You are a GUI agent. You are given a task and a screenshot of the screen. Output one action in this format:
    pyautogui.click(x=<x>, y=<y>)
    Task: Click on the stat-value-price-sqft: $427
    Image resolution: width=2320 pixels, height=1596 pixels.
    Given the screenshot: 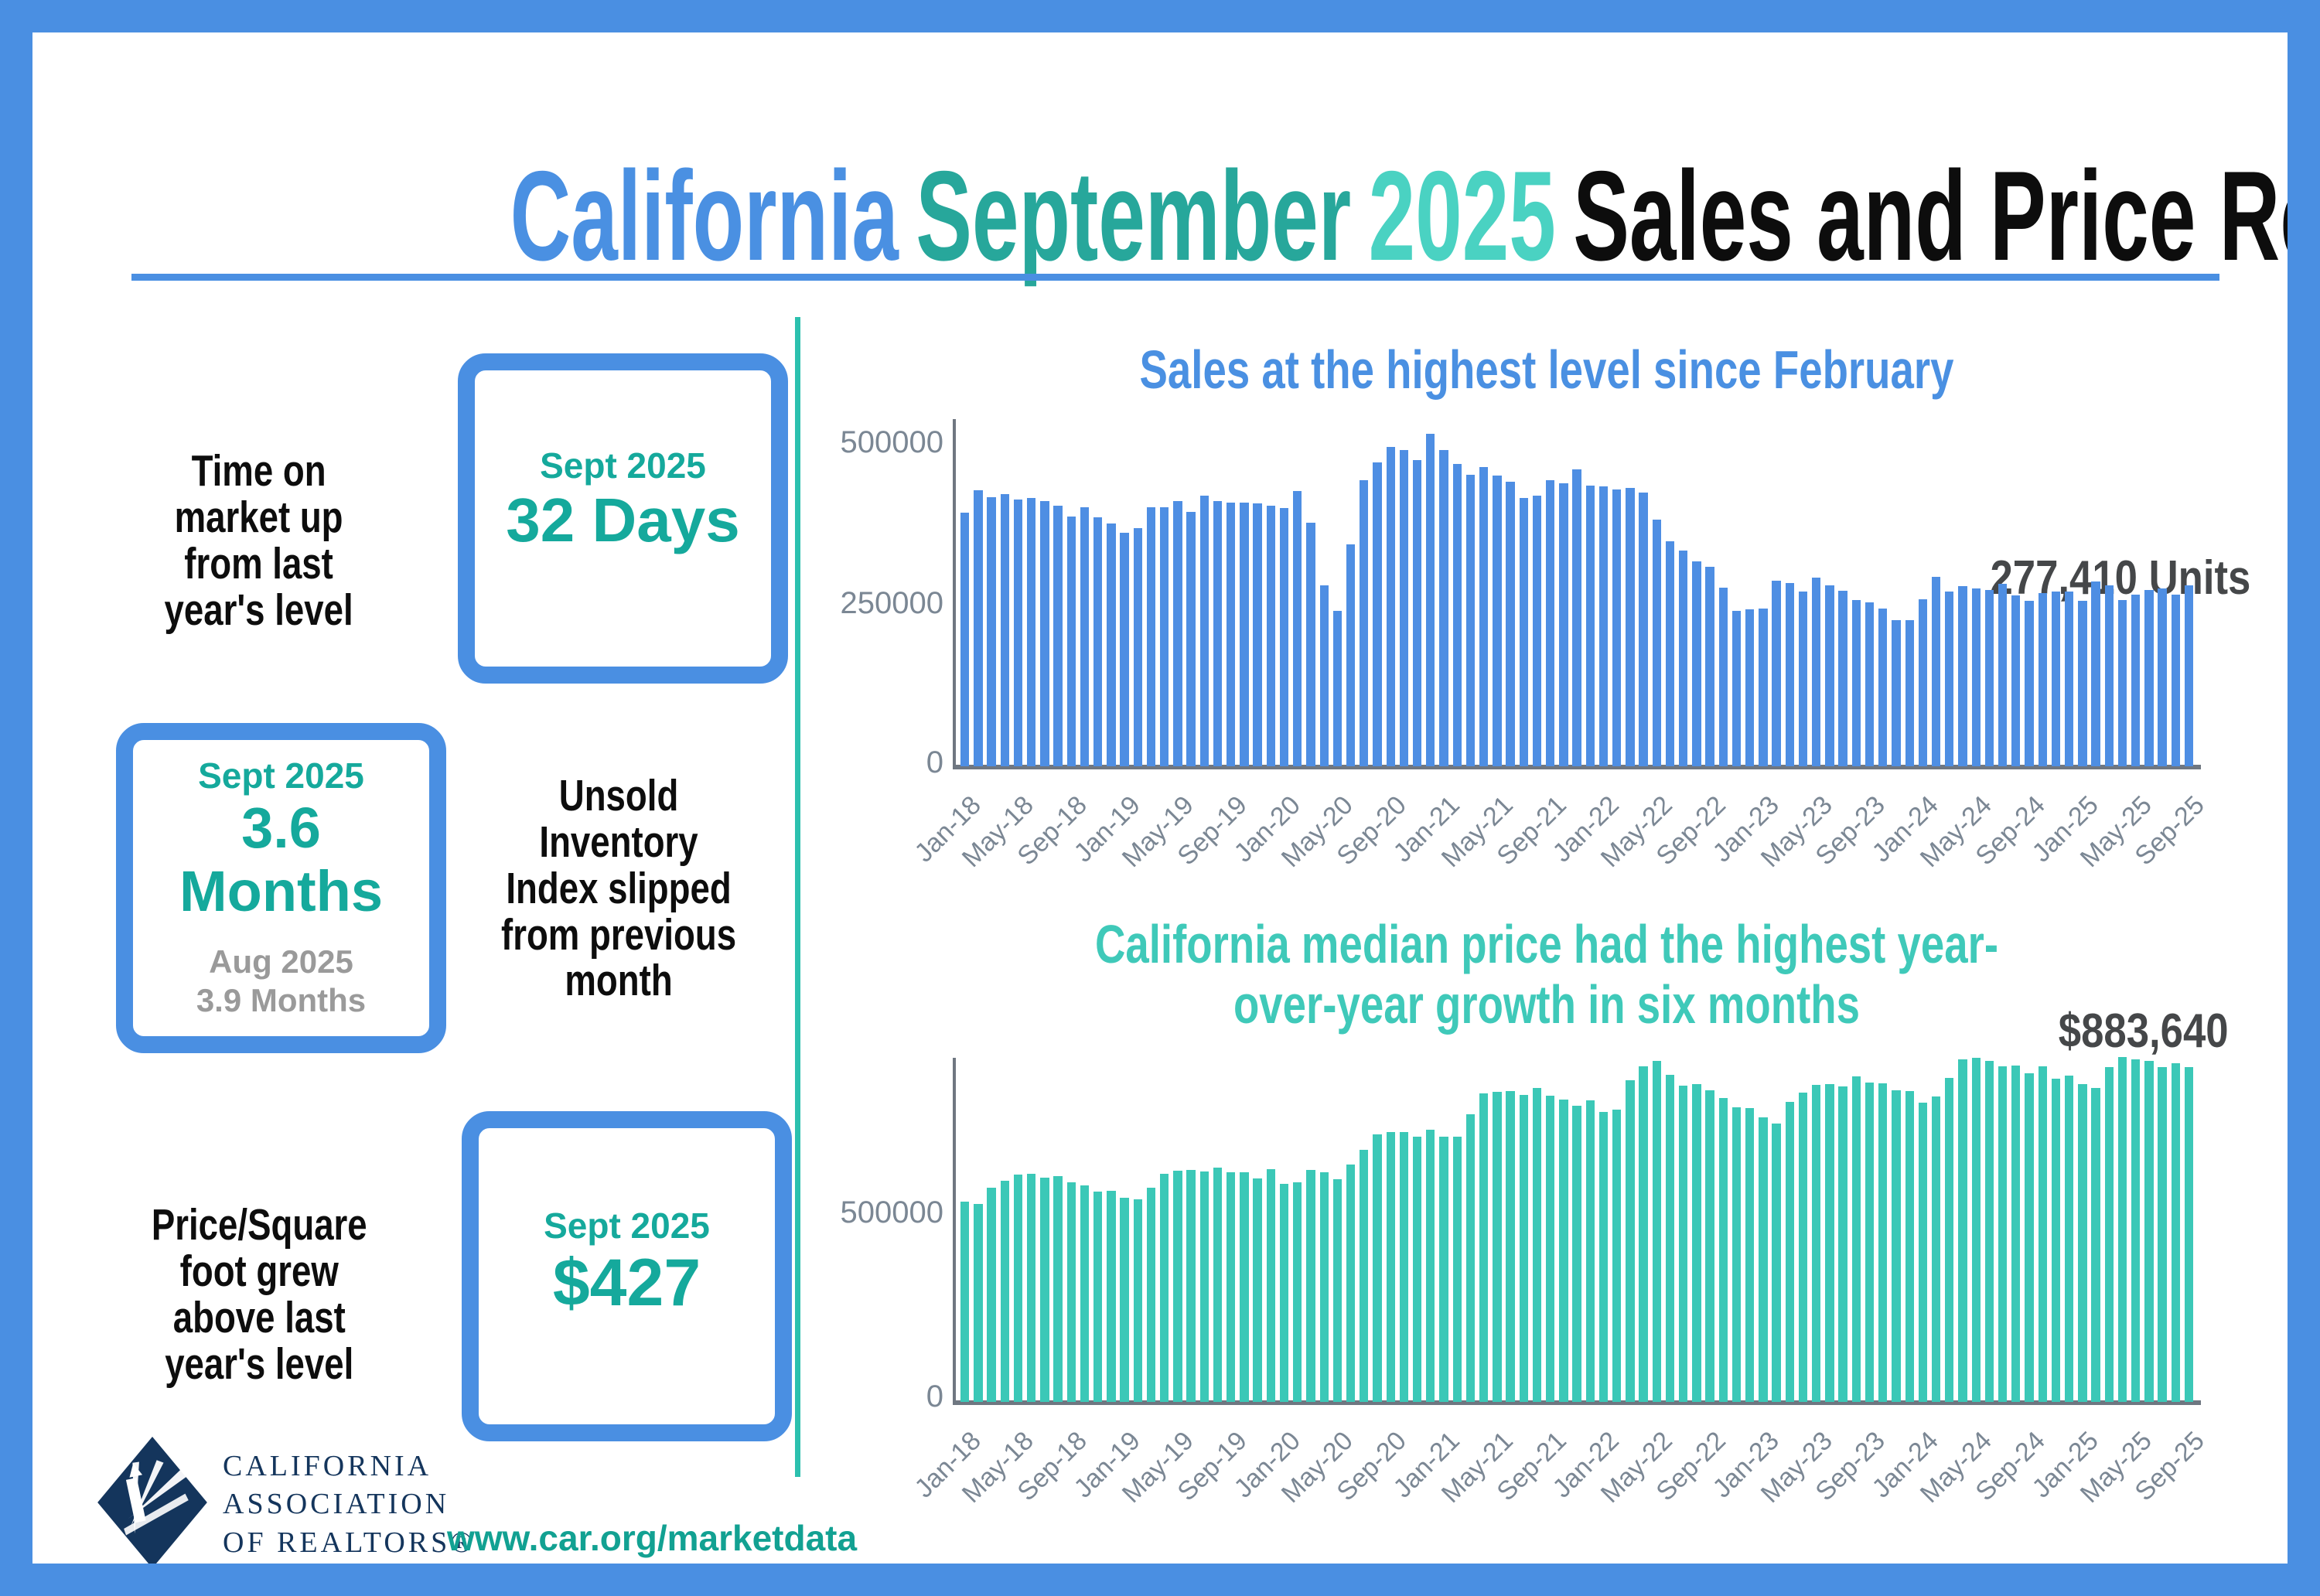 What is the action you would take?
    pyautogui.click(x=626, y=1282)
    